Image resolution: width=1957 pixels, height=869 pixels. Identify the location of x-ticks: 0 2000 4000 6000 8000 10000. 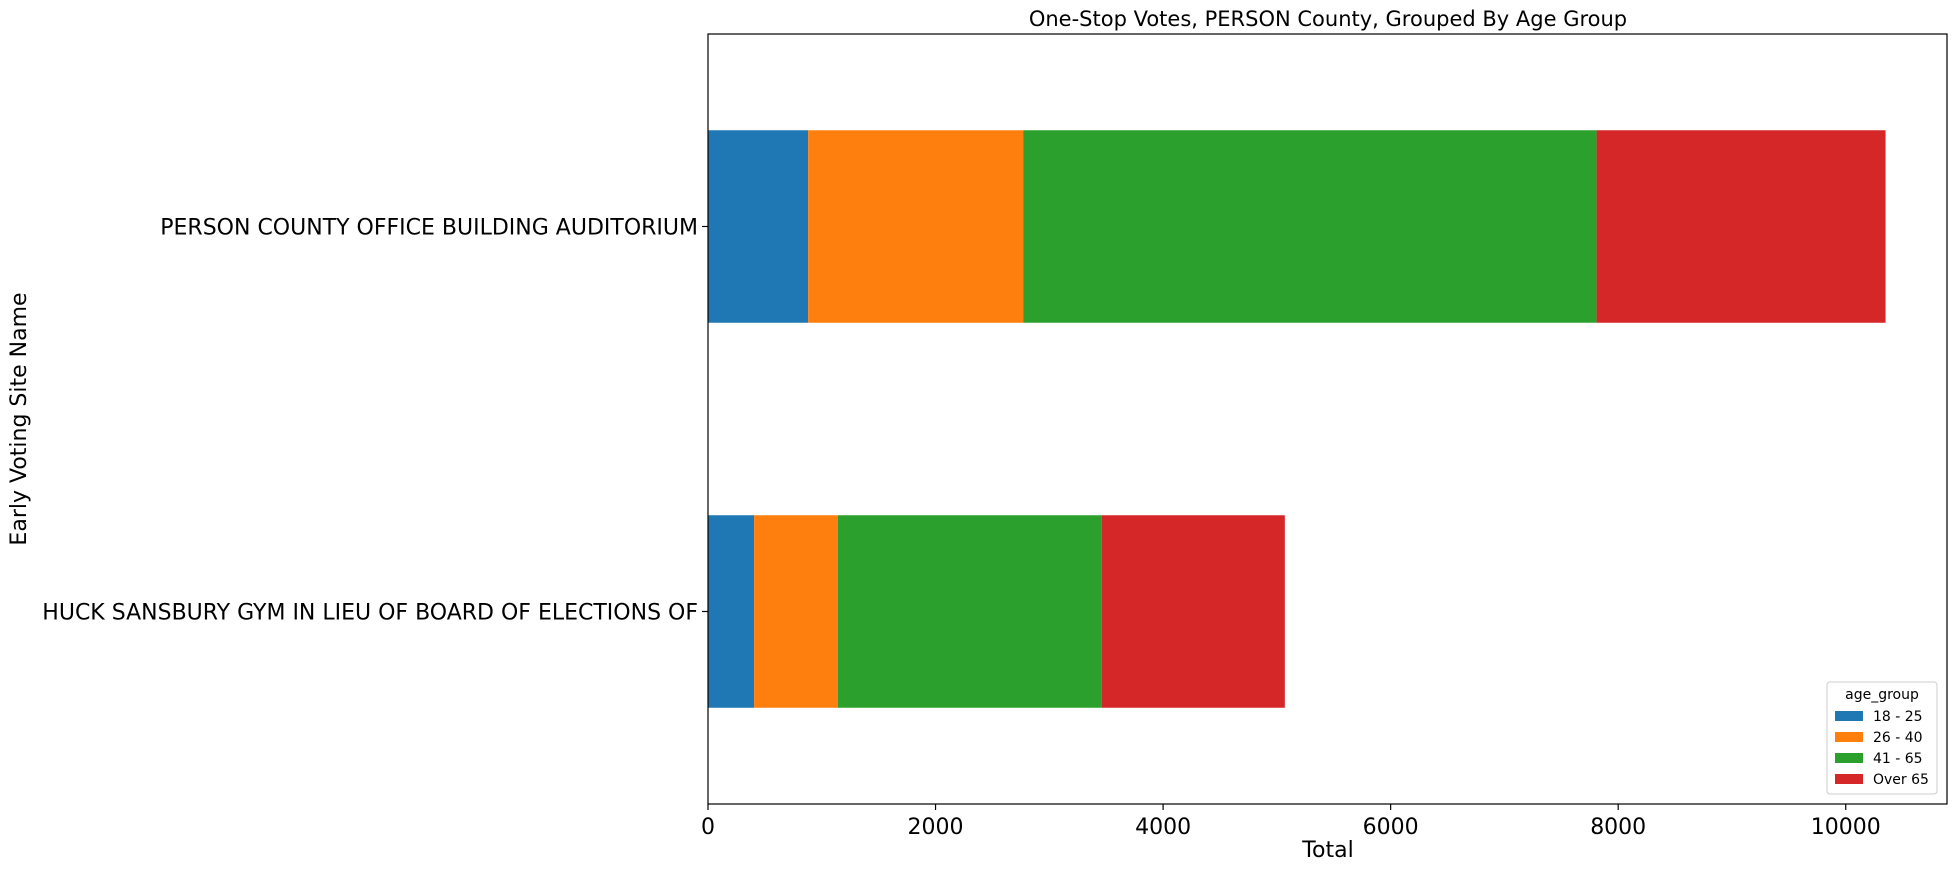
(1291, 822).